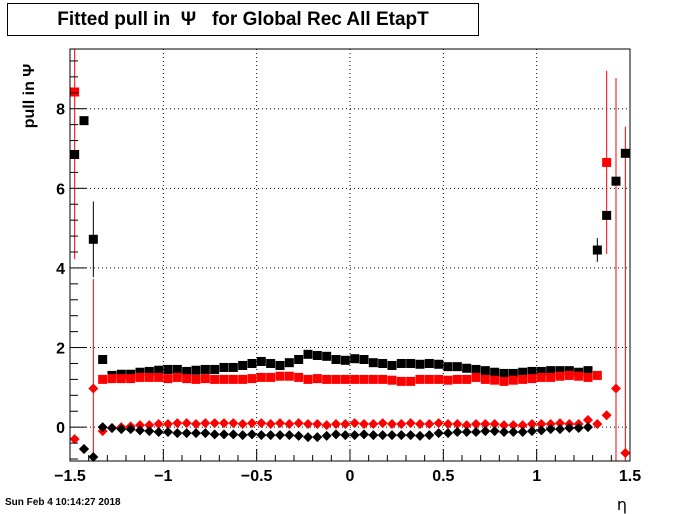 The width and height of the screenshot is (700, 514). I want to click on x-axis-label: η, so click(622, 504).